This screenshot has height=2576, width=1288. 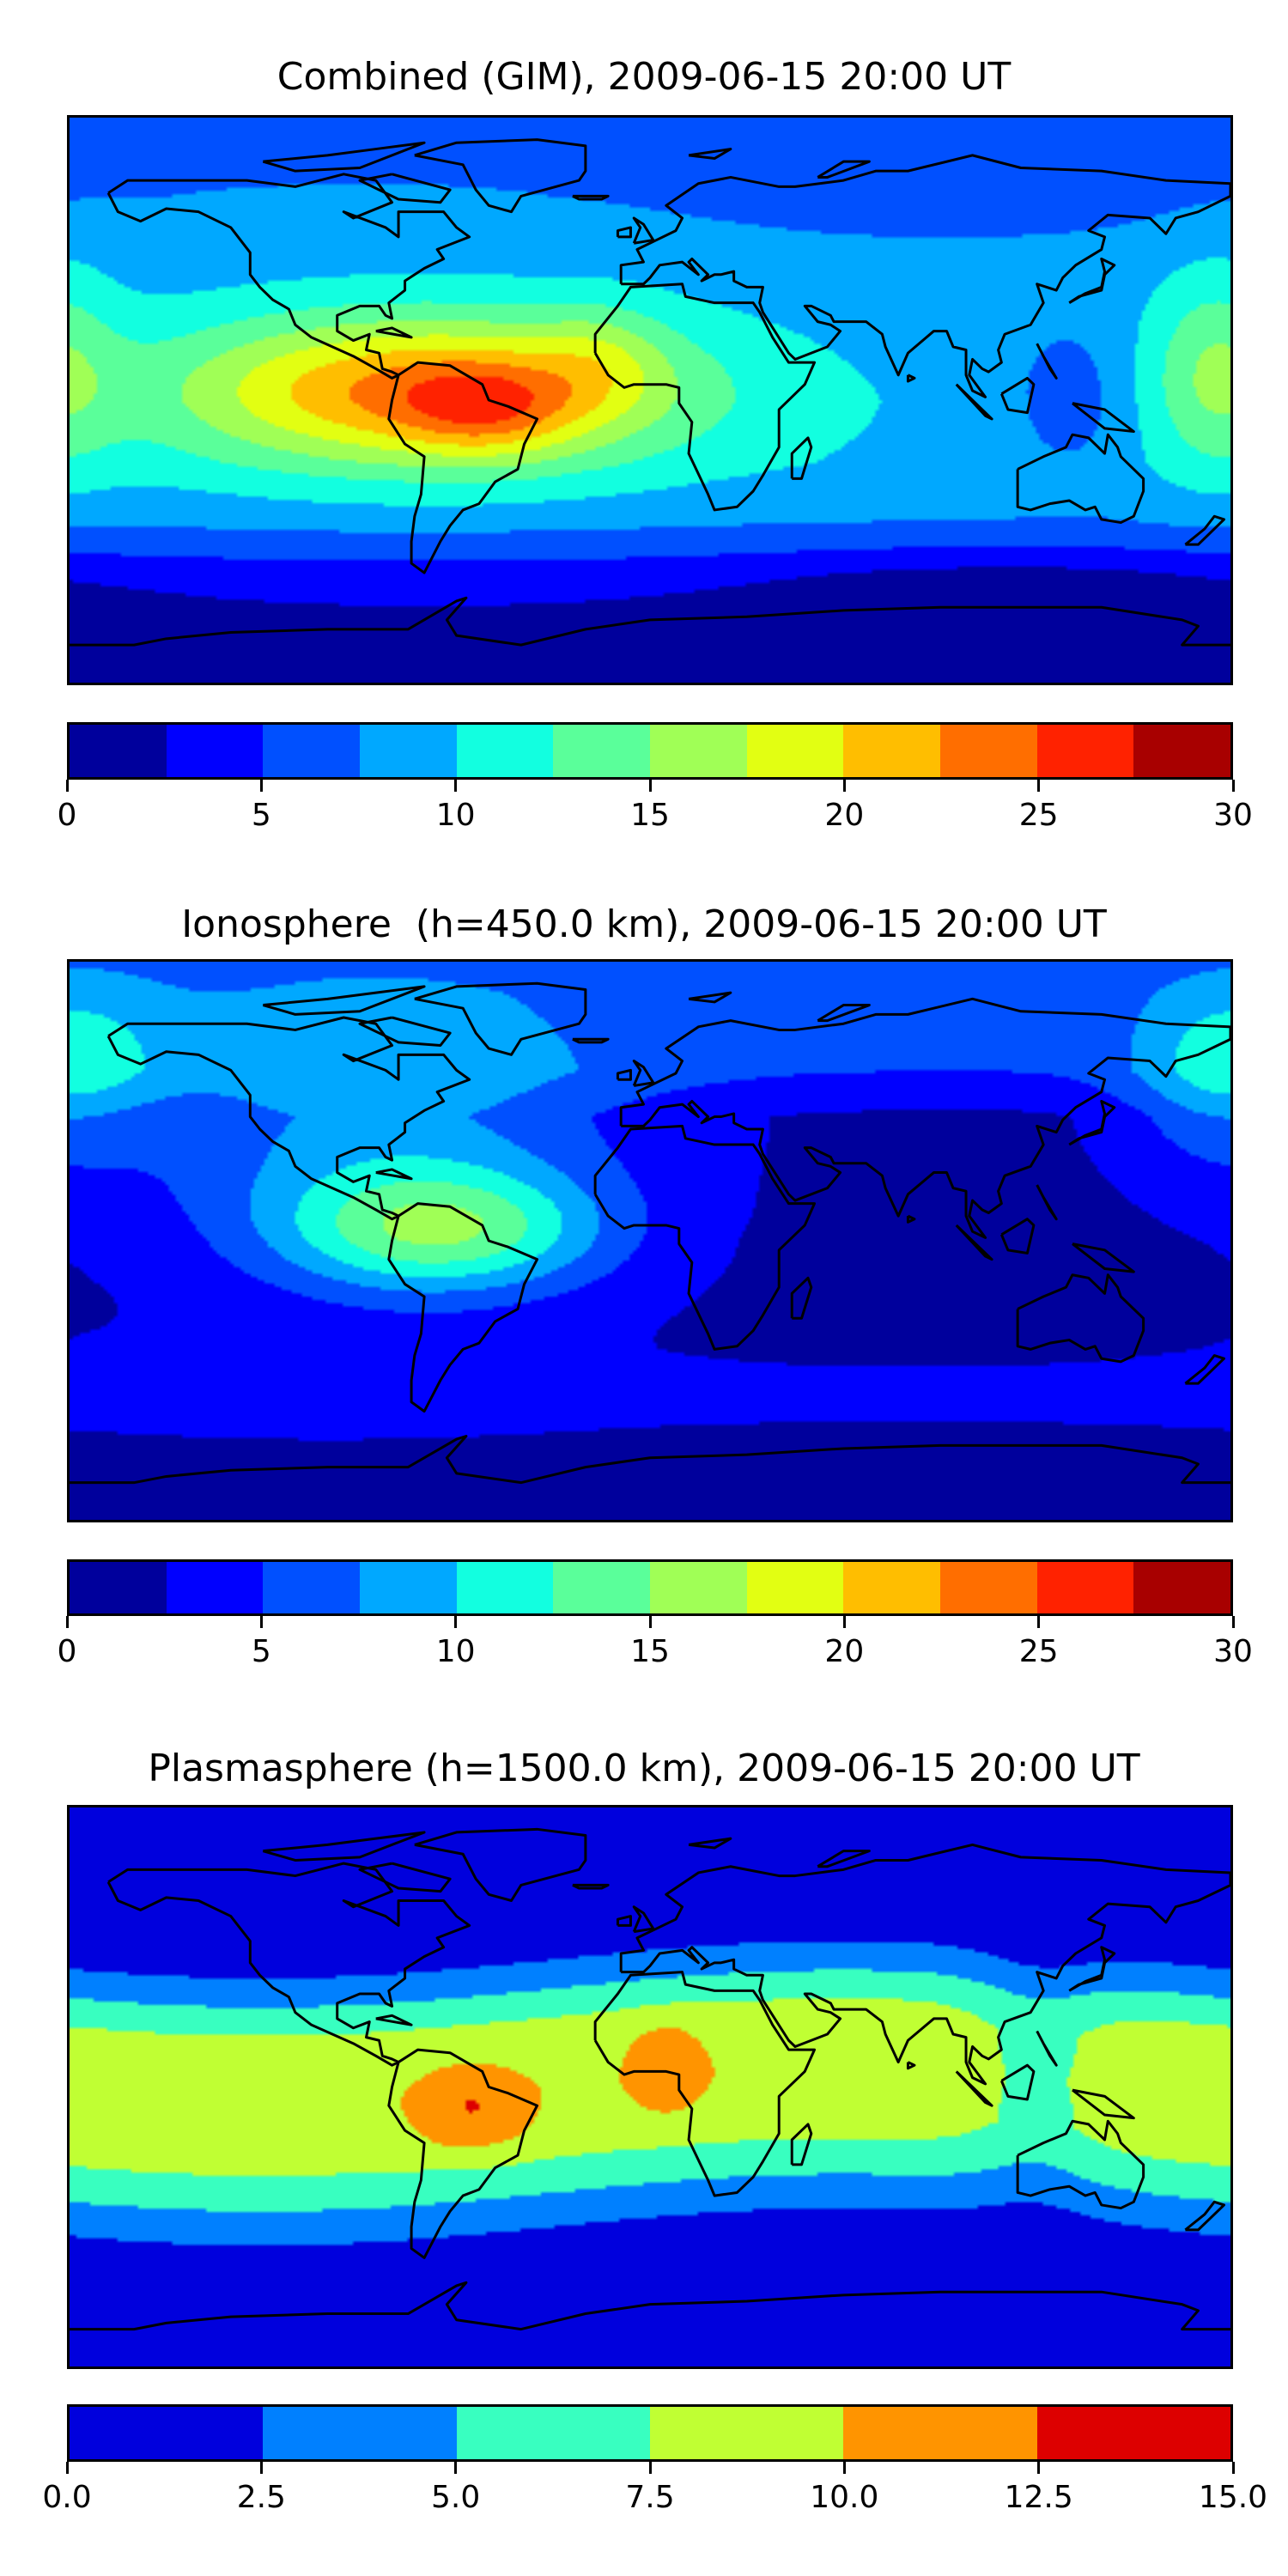 I want to click on colorbar-tick-label: 2.5, so click(x=261, y=2497).